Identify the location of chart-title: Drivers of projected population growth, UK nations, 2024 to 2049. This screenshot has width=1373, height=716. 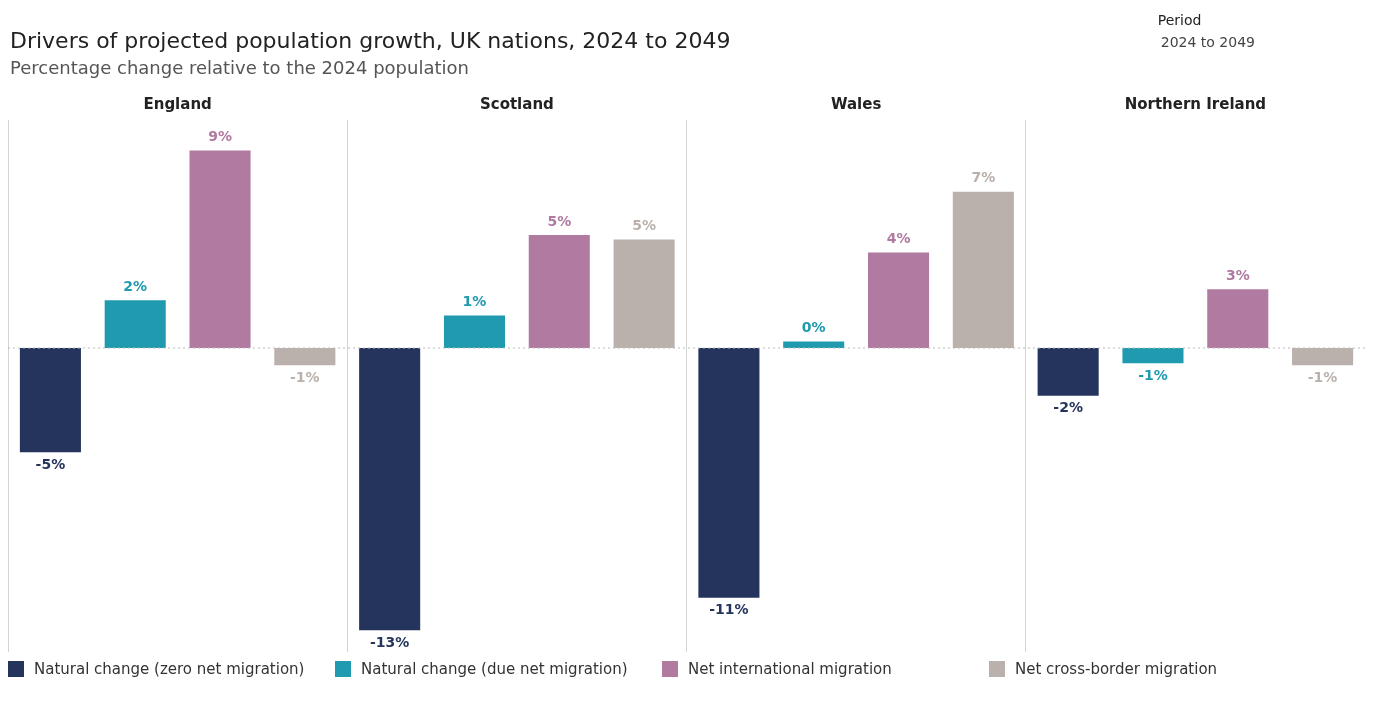
(370, 40).